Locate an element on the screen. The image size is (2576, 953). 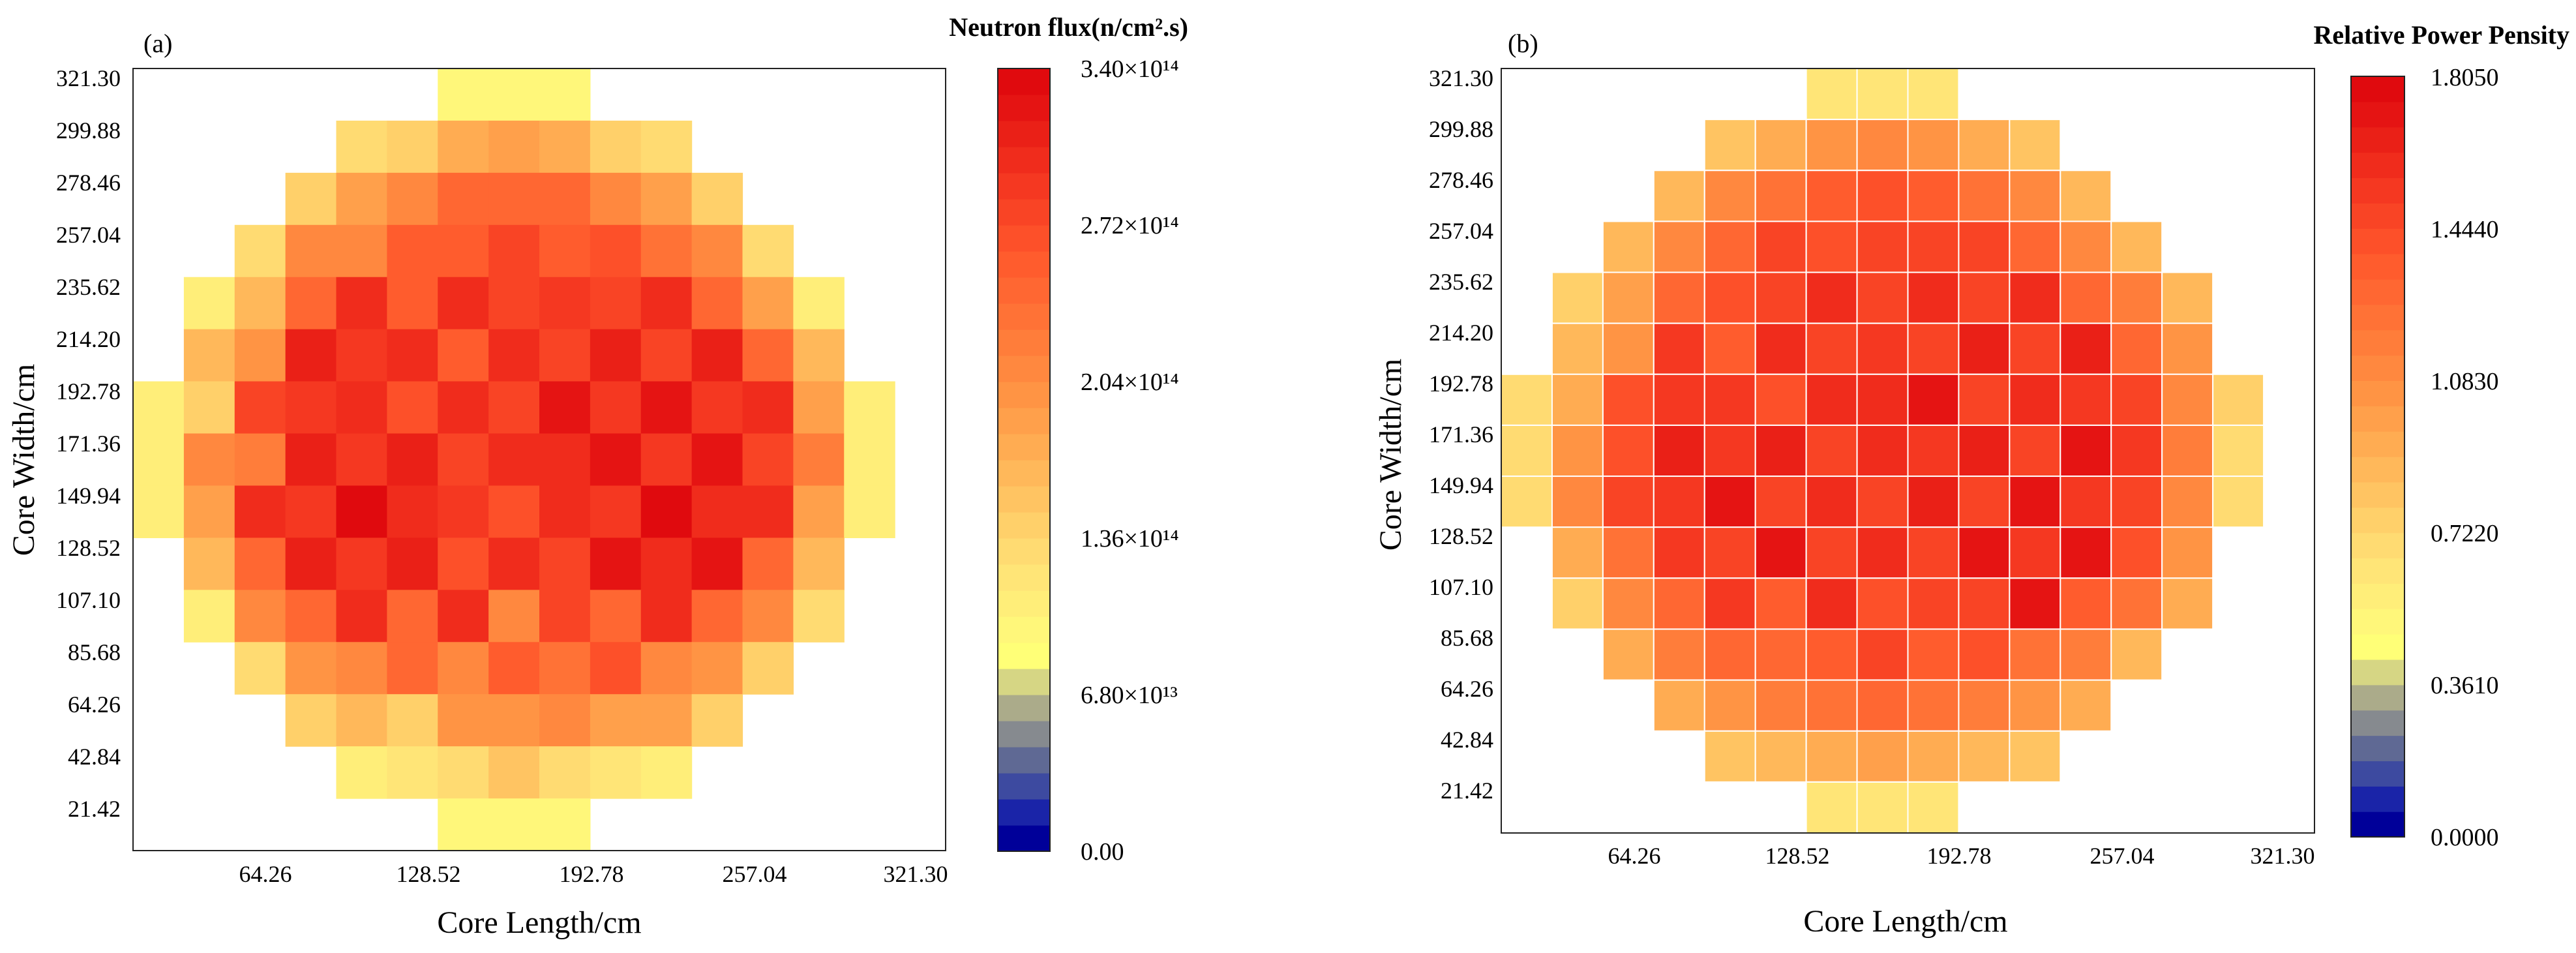
colorbar-b-segments is located at coordinates (2377, 457).